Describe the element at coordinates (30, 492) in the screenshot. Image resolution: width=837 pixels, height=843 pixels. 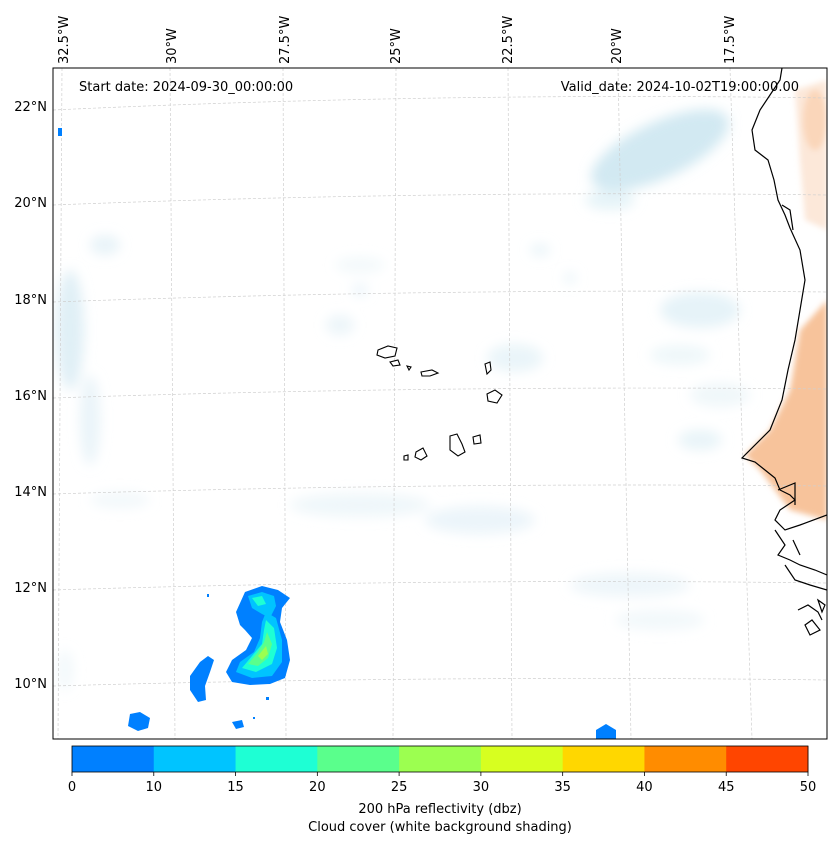
I see `lat-label-14n: 14°N` at that location.